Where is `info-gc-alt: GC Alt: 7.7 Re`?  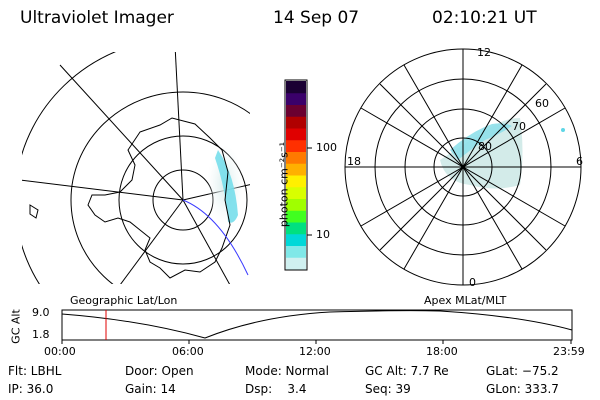 info-gc-alt: GC Alt: 7.7 Re is located at coordinates (407, 371).